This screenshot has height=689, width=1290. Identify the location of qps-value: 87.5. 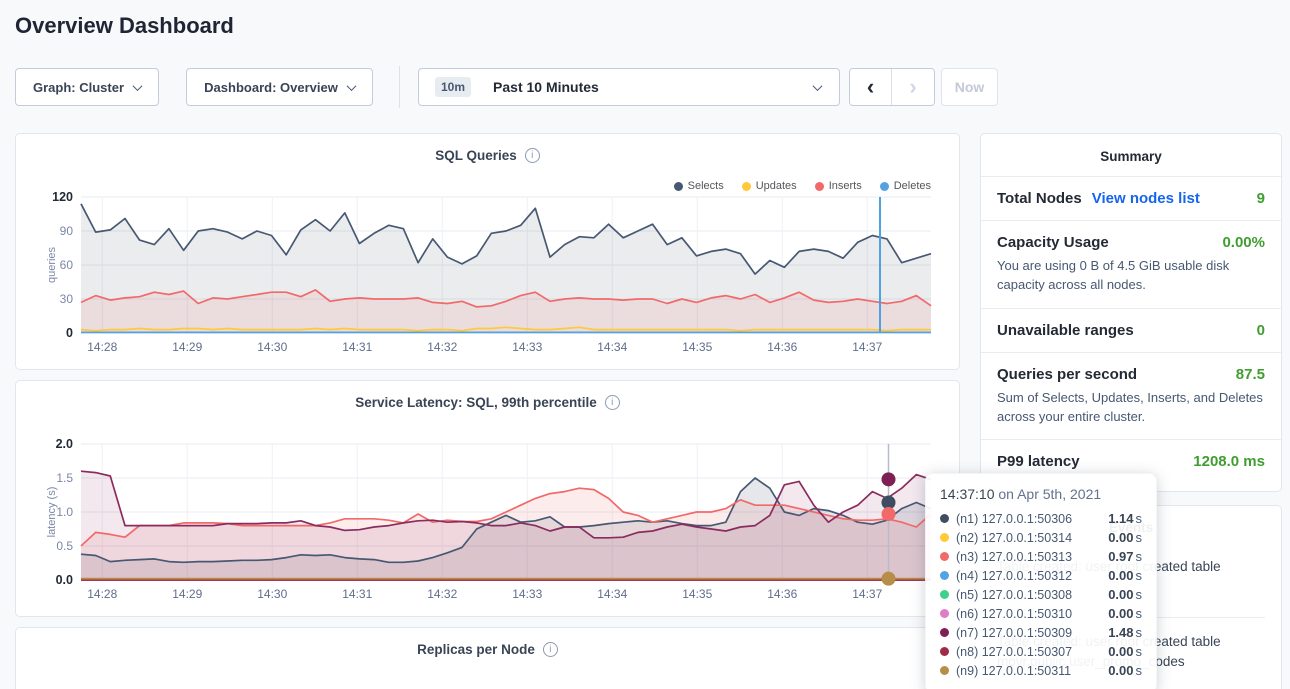
(1250, 374).